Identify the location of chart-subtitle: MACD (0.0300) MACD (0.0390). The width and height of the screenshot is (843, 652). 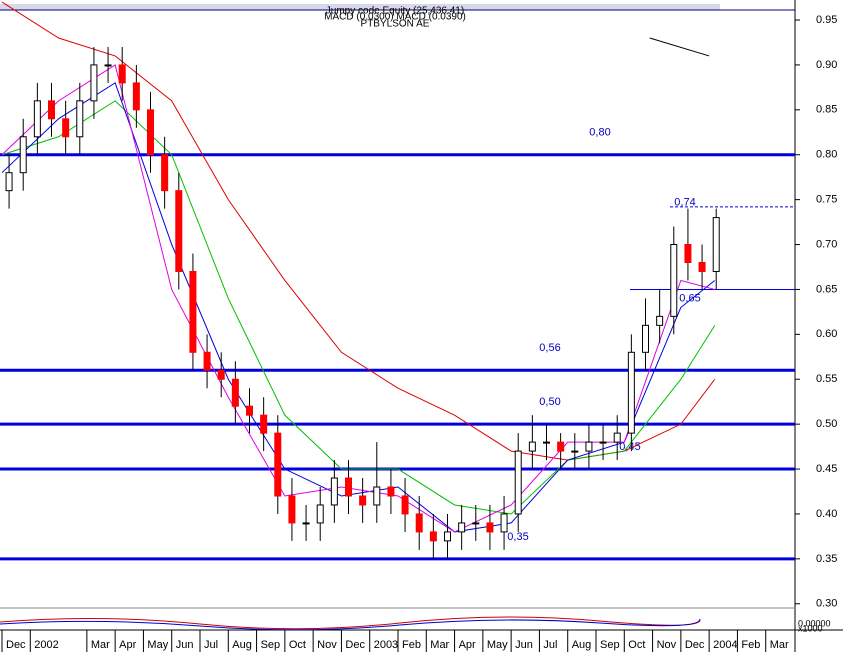
(395, 17).